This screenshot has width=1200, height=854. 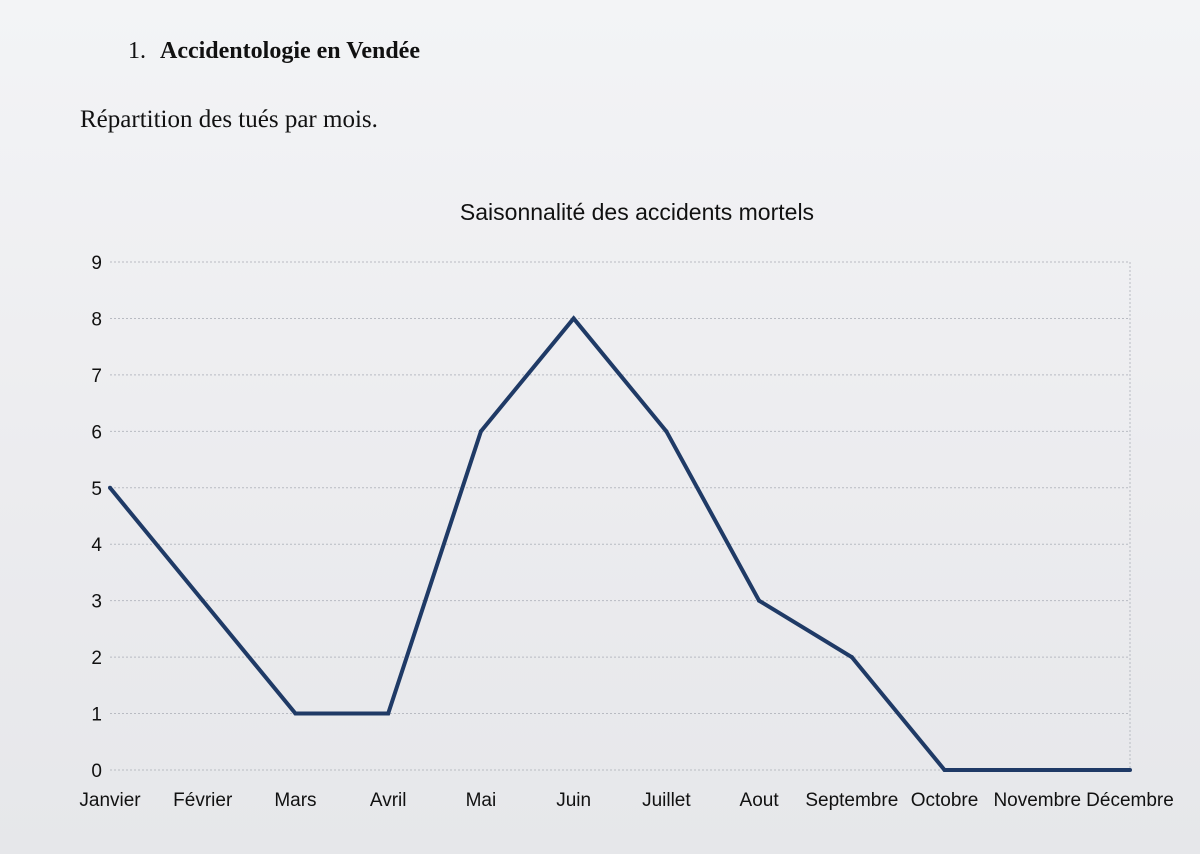 What do you see at coordinates (96, 517) in the screenshot?
I see `y-axis-tick-labels: 0 1 2 3 4 5 6 7 8 9` at bounding box center [96, 517].